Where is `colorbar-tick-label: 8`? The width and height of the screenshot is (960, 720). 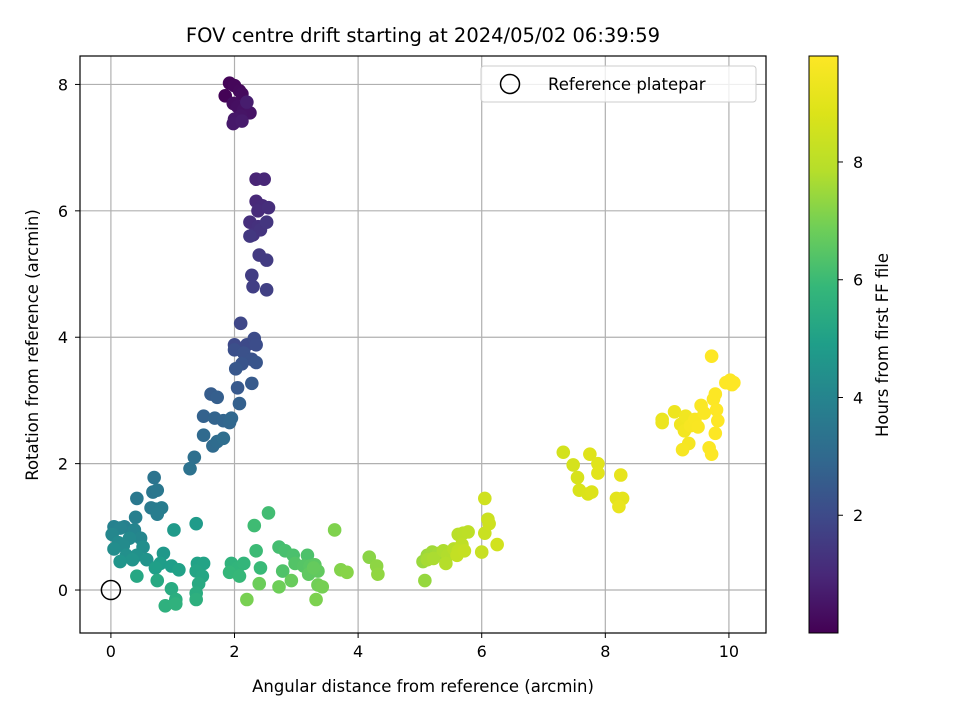
colorbar-tick-label: 8 is located at coordinates (858, 162).